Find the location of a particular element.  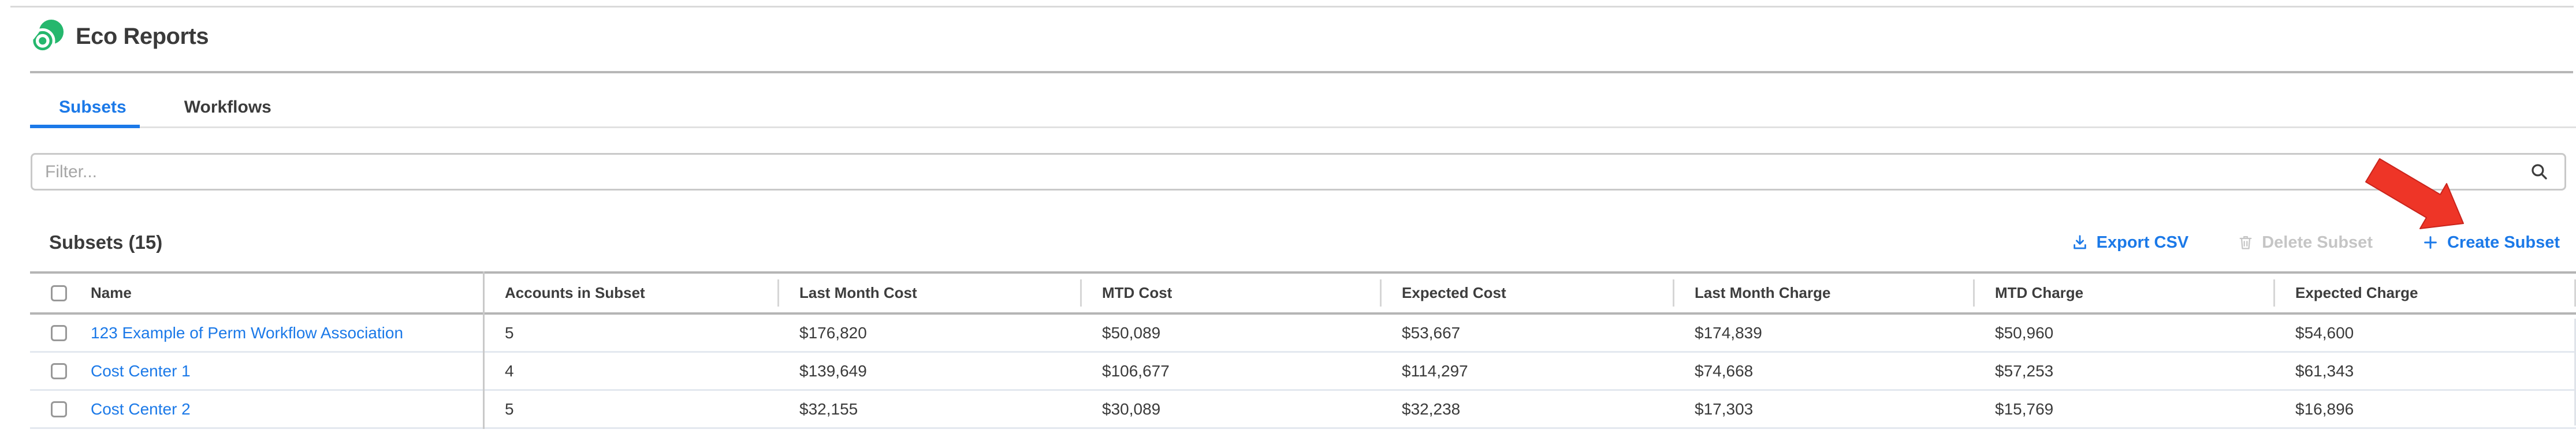

cell-name: Cost Center 2 is located at coordinates (256, 409).